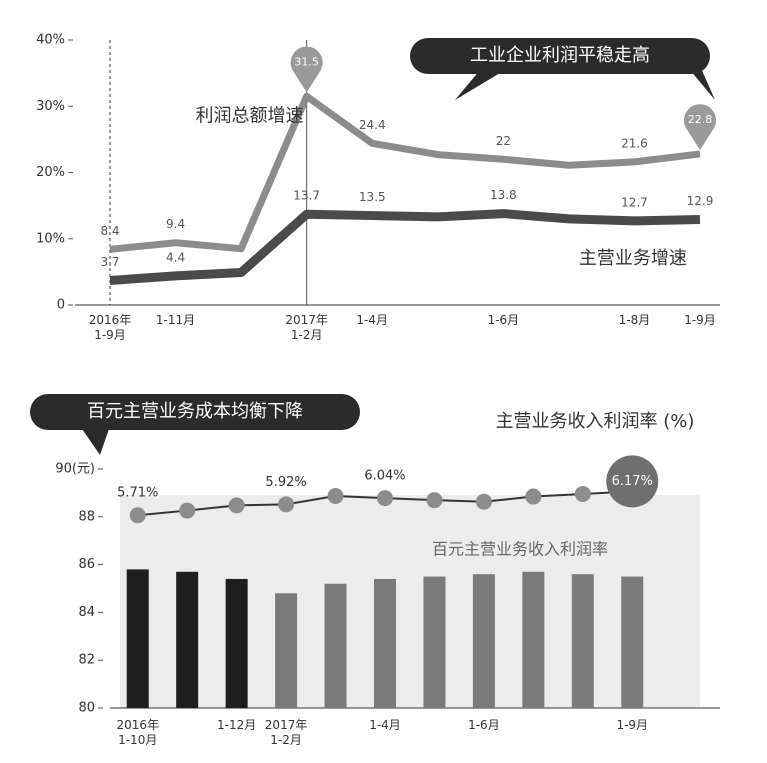 The width and height of the screenshot is (767, 763). I want to click on value-label: 13.8, so click(503, 195).